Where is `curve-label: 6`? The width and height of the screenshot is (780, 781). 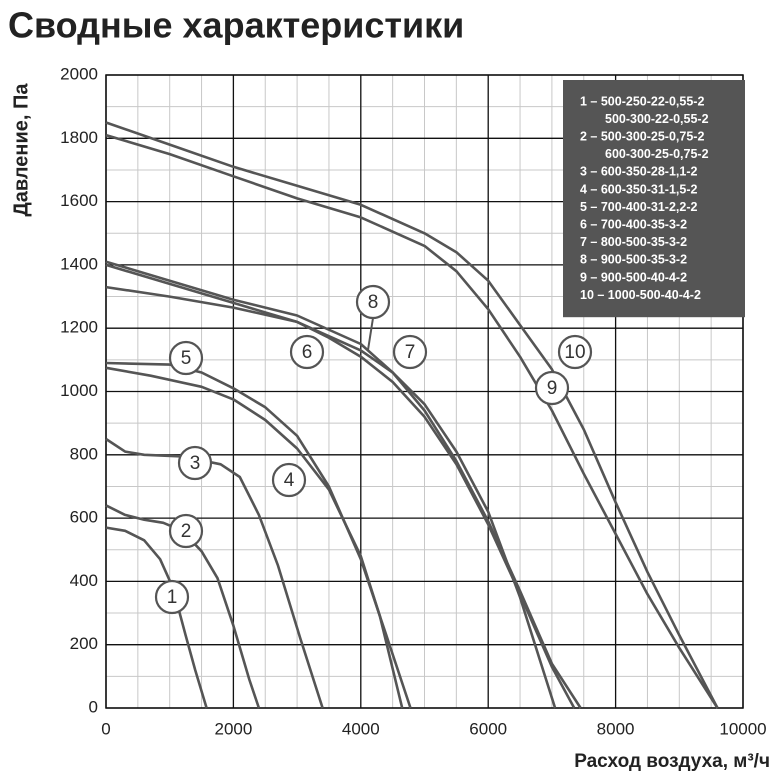 curve-label: 6 is located at coordinates (307, 352).